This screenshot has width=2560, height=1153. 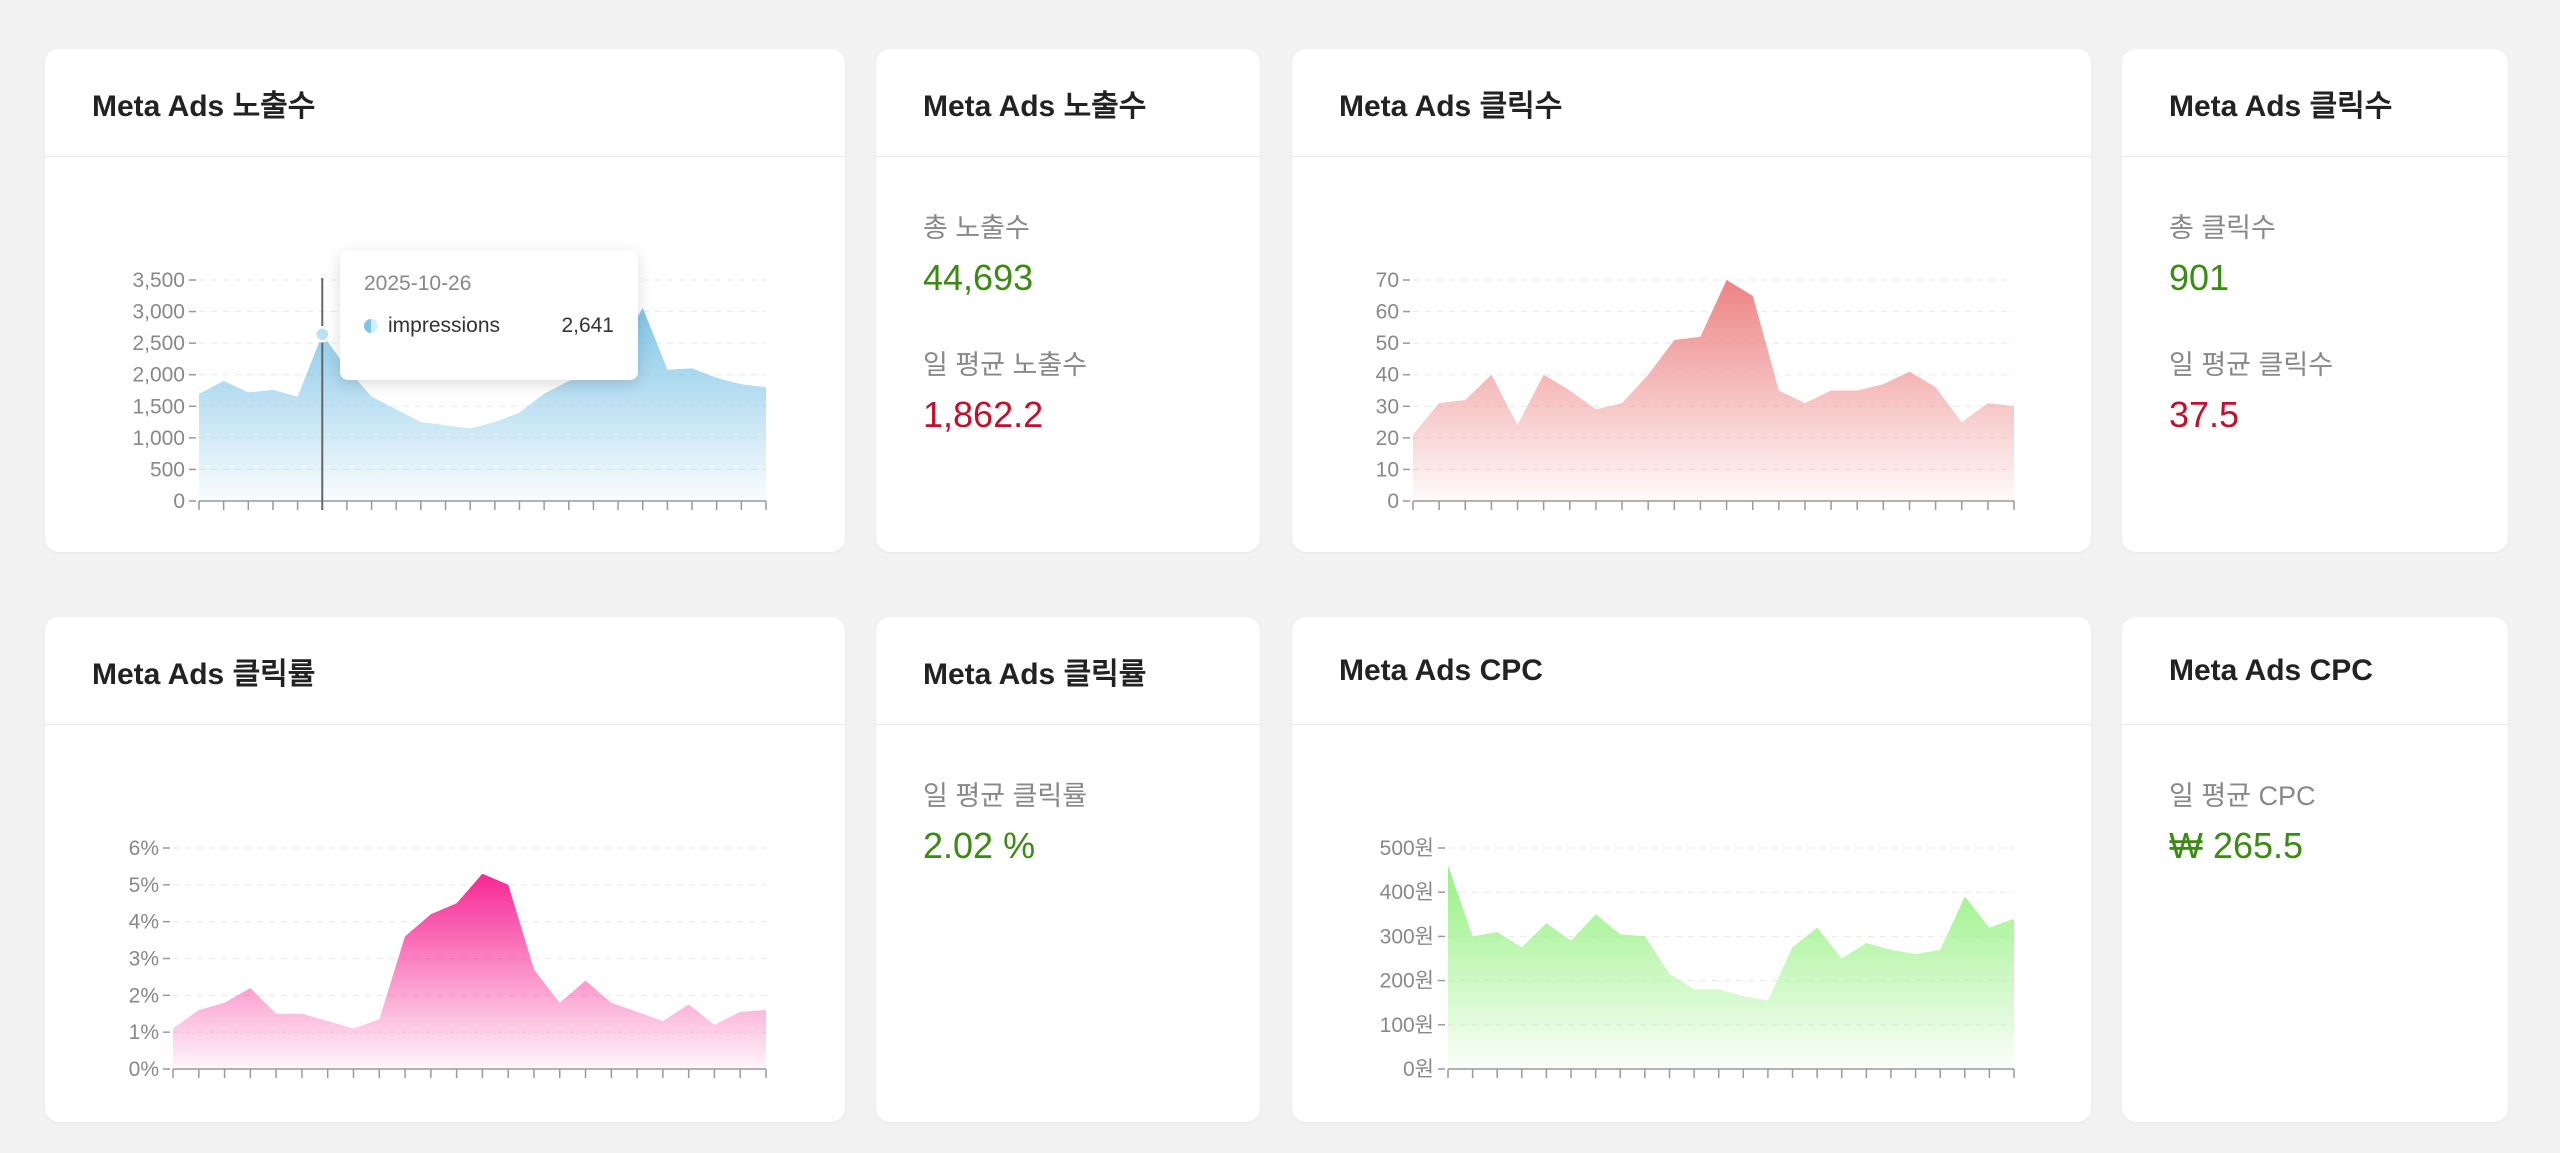 What do you see at coordinates (2236, 845) in the screenshot?
I see `avg-cpc-value: ₩ 265.5` at bounding box center [2236, 845].